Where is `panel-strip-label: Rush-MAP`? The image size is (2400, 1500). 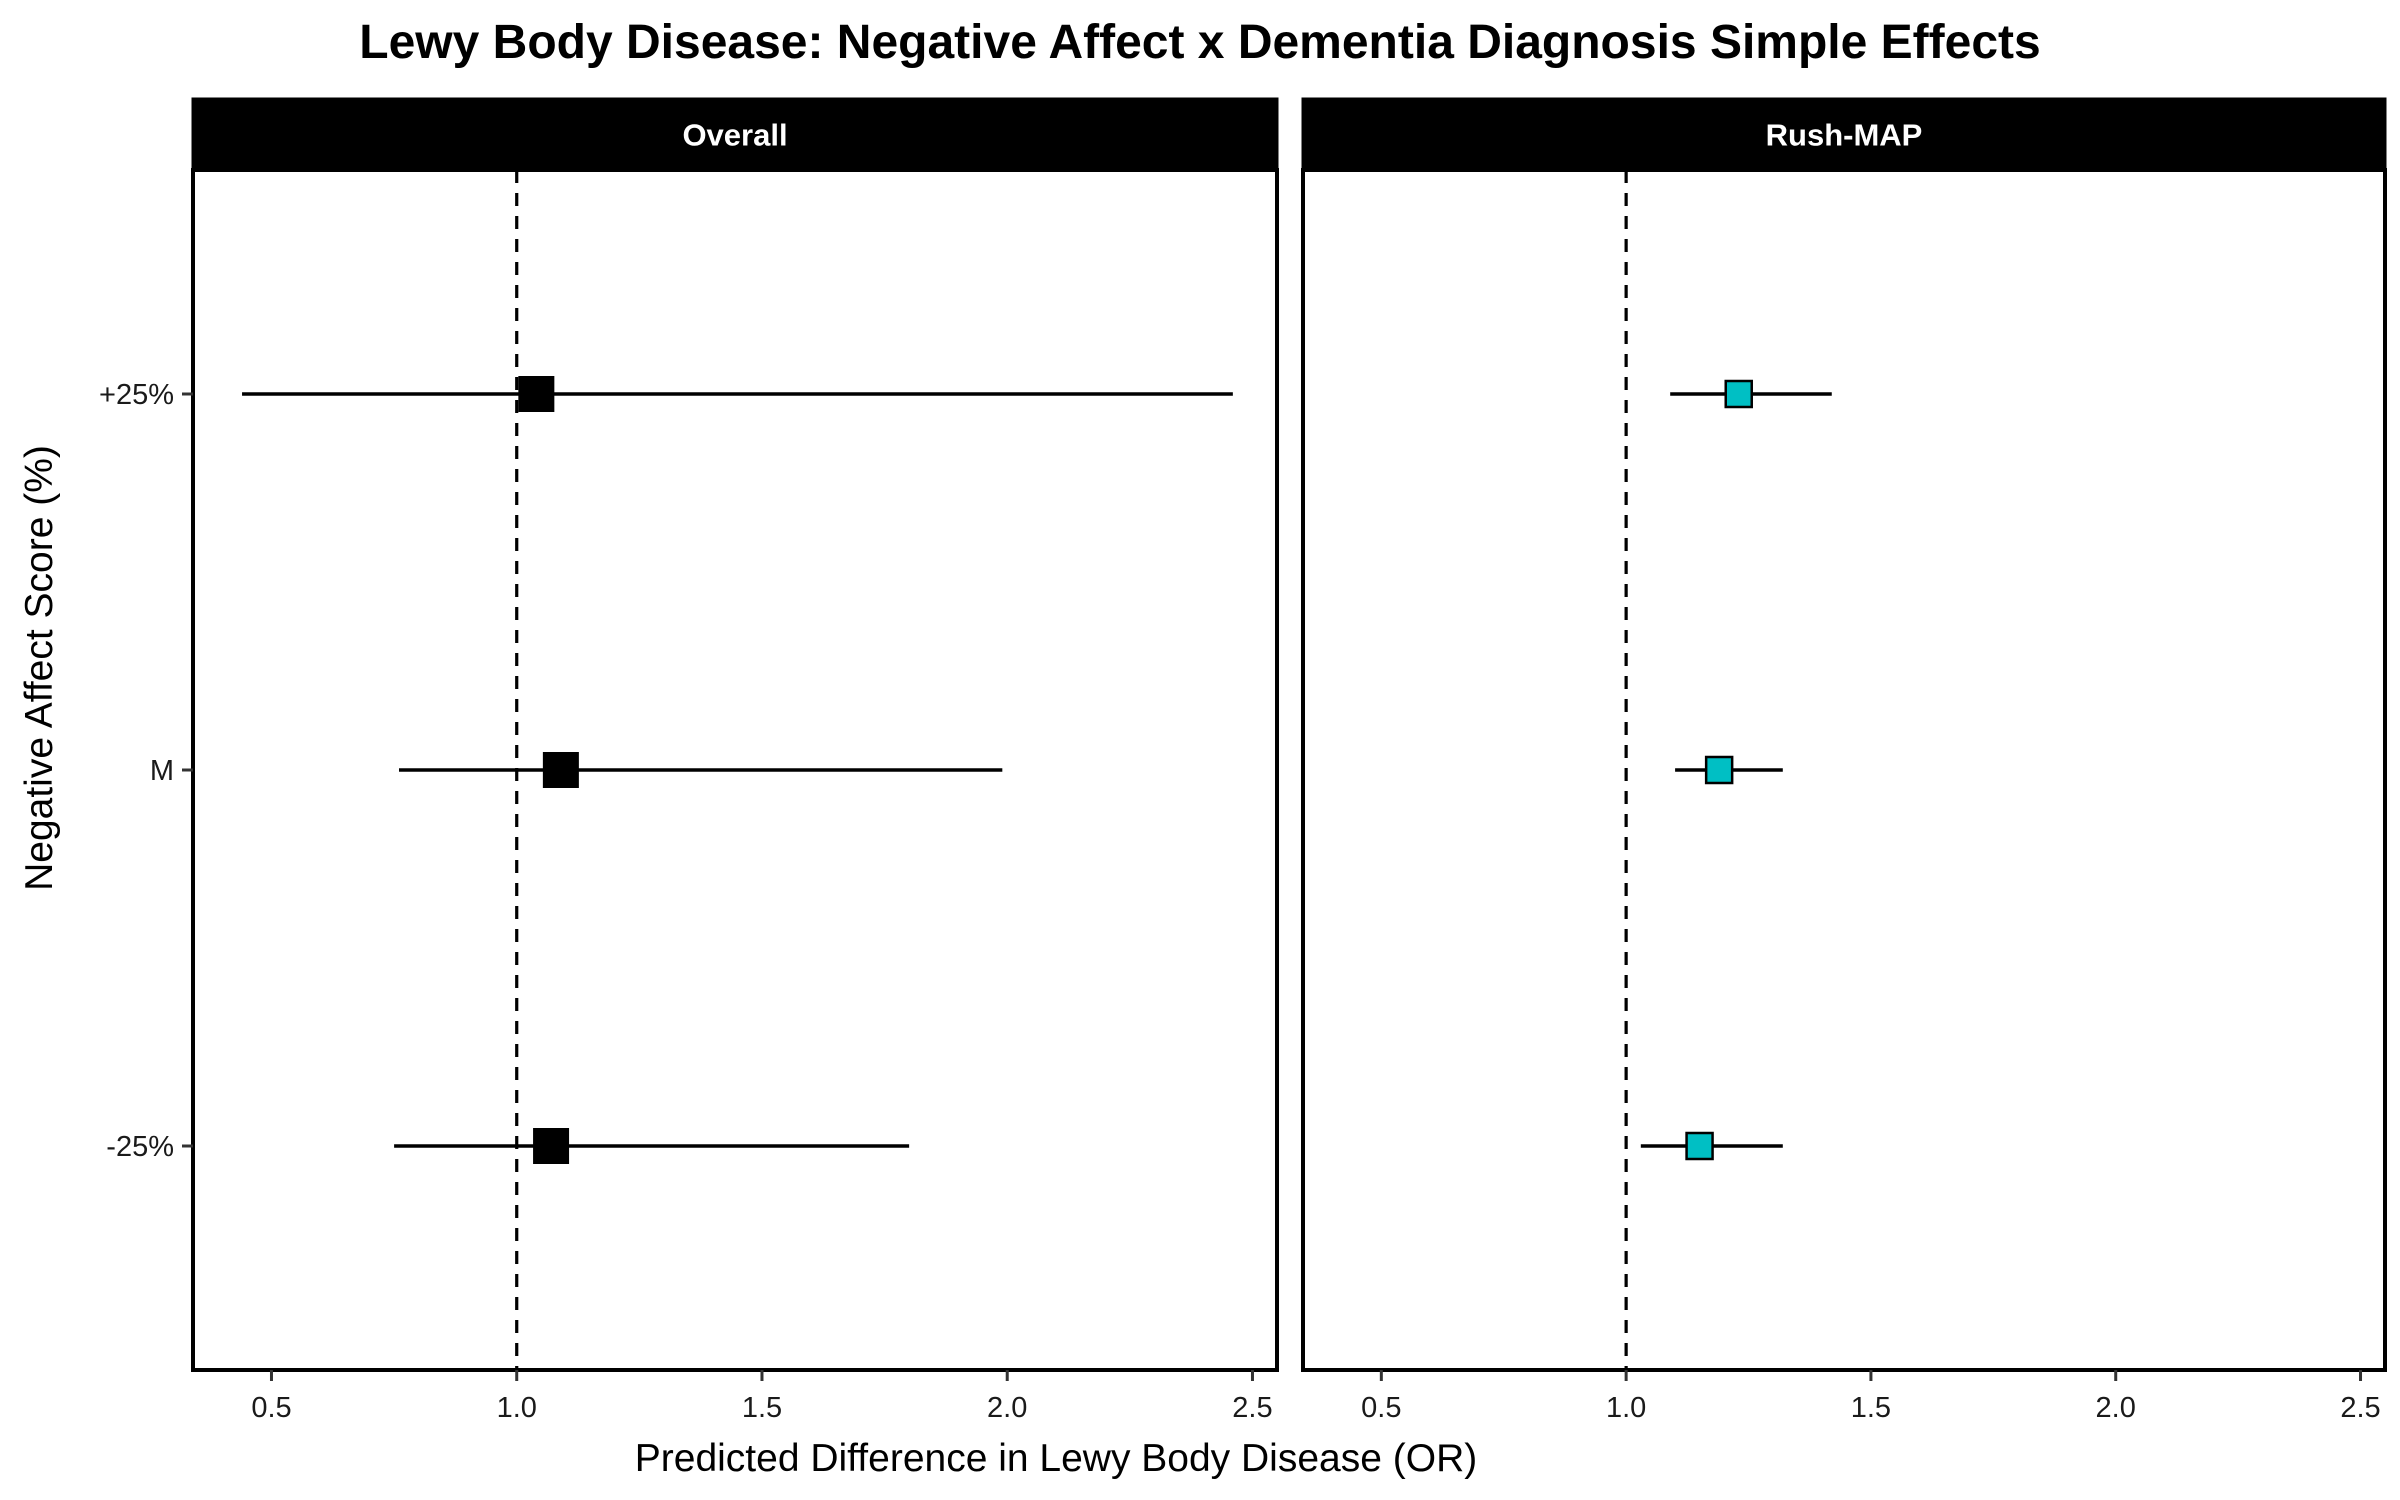 panel-strip-label: Rush-MAP is located at coordinates (1844, 135).